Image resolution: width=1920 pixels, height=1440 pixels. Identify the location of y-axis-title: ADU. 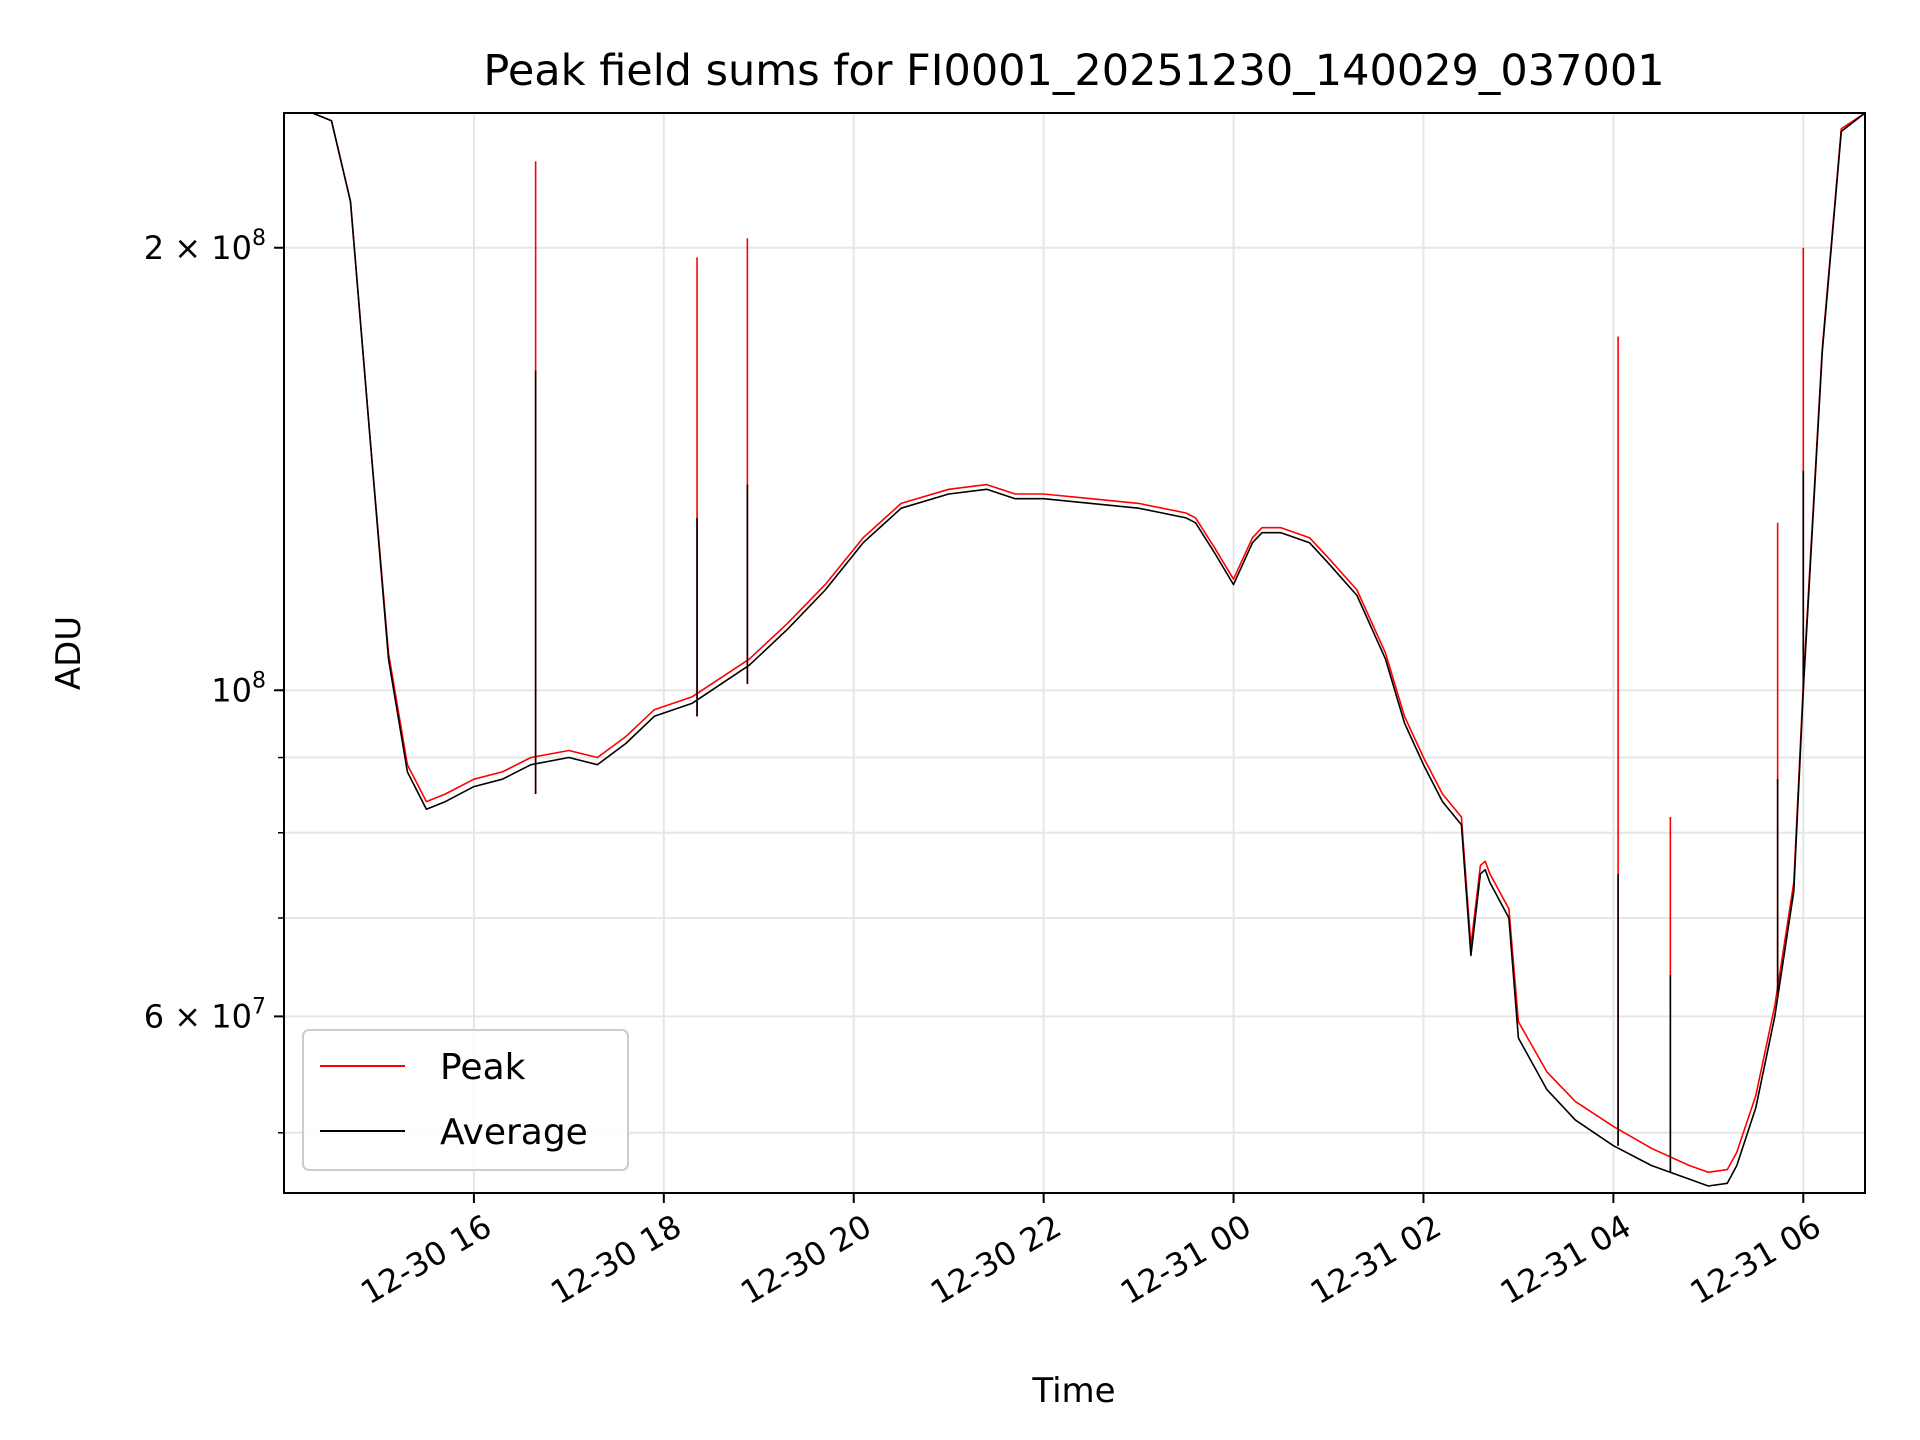
(69, 653).